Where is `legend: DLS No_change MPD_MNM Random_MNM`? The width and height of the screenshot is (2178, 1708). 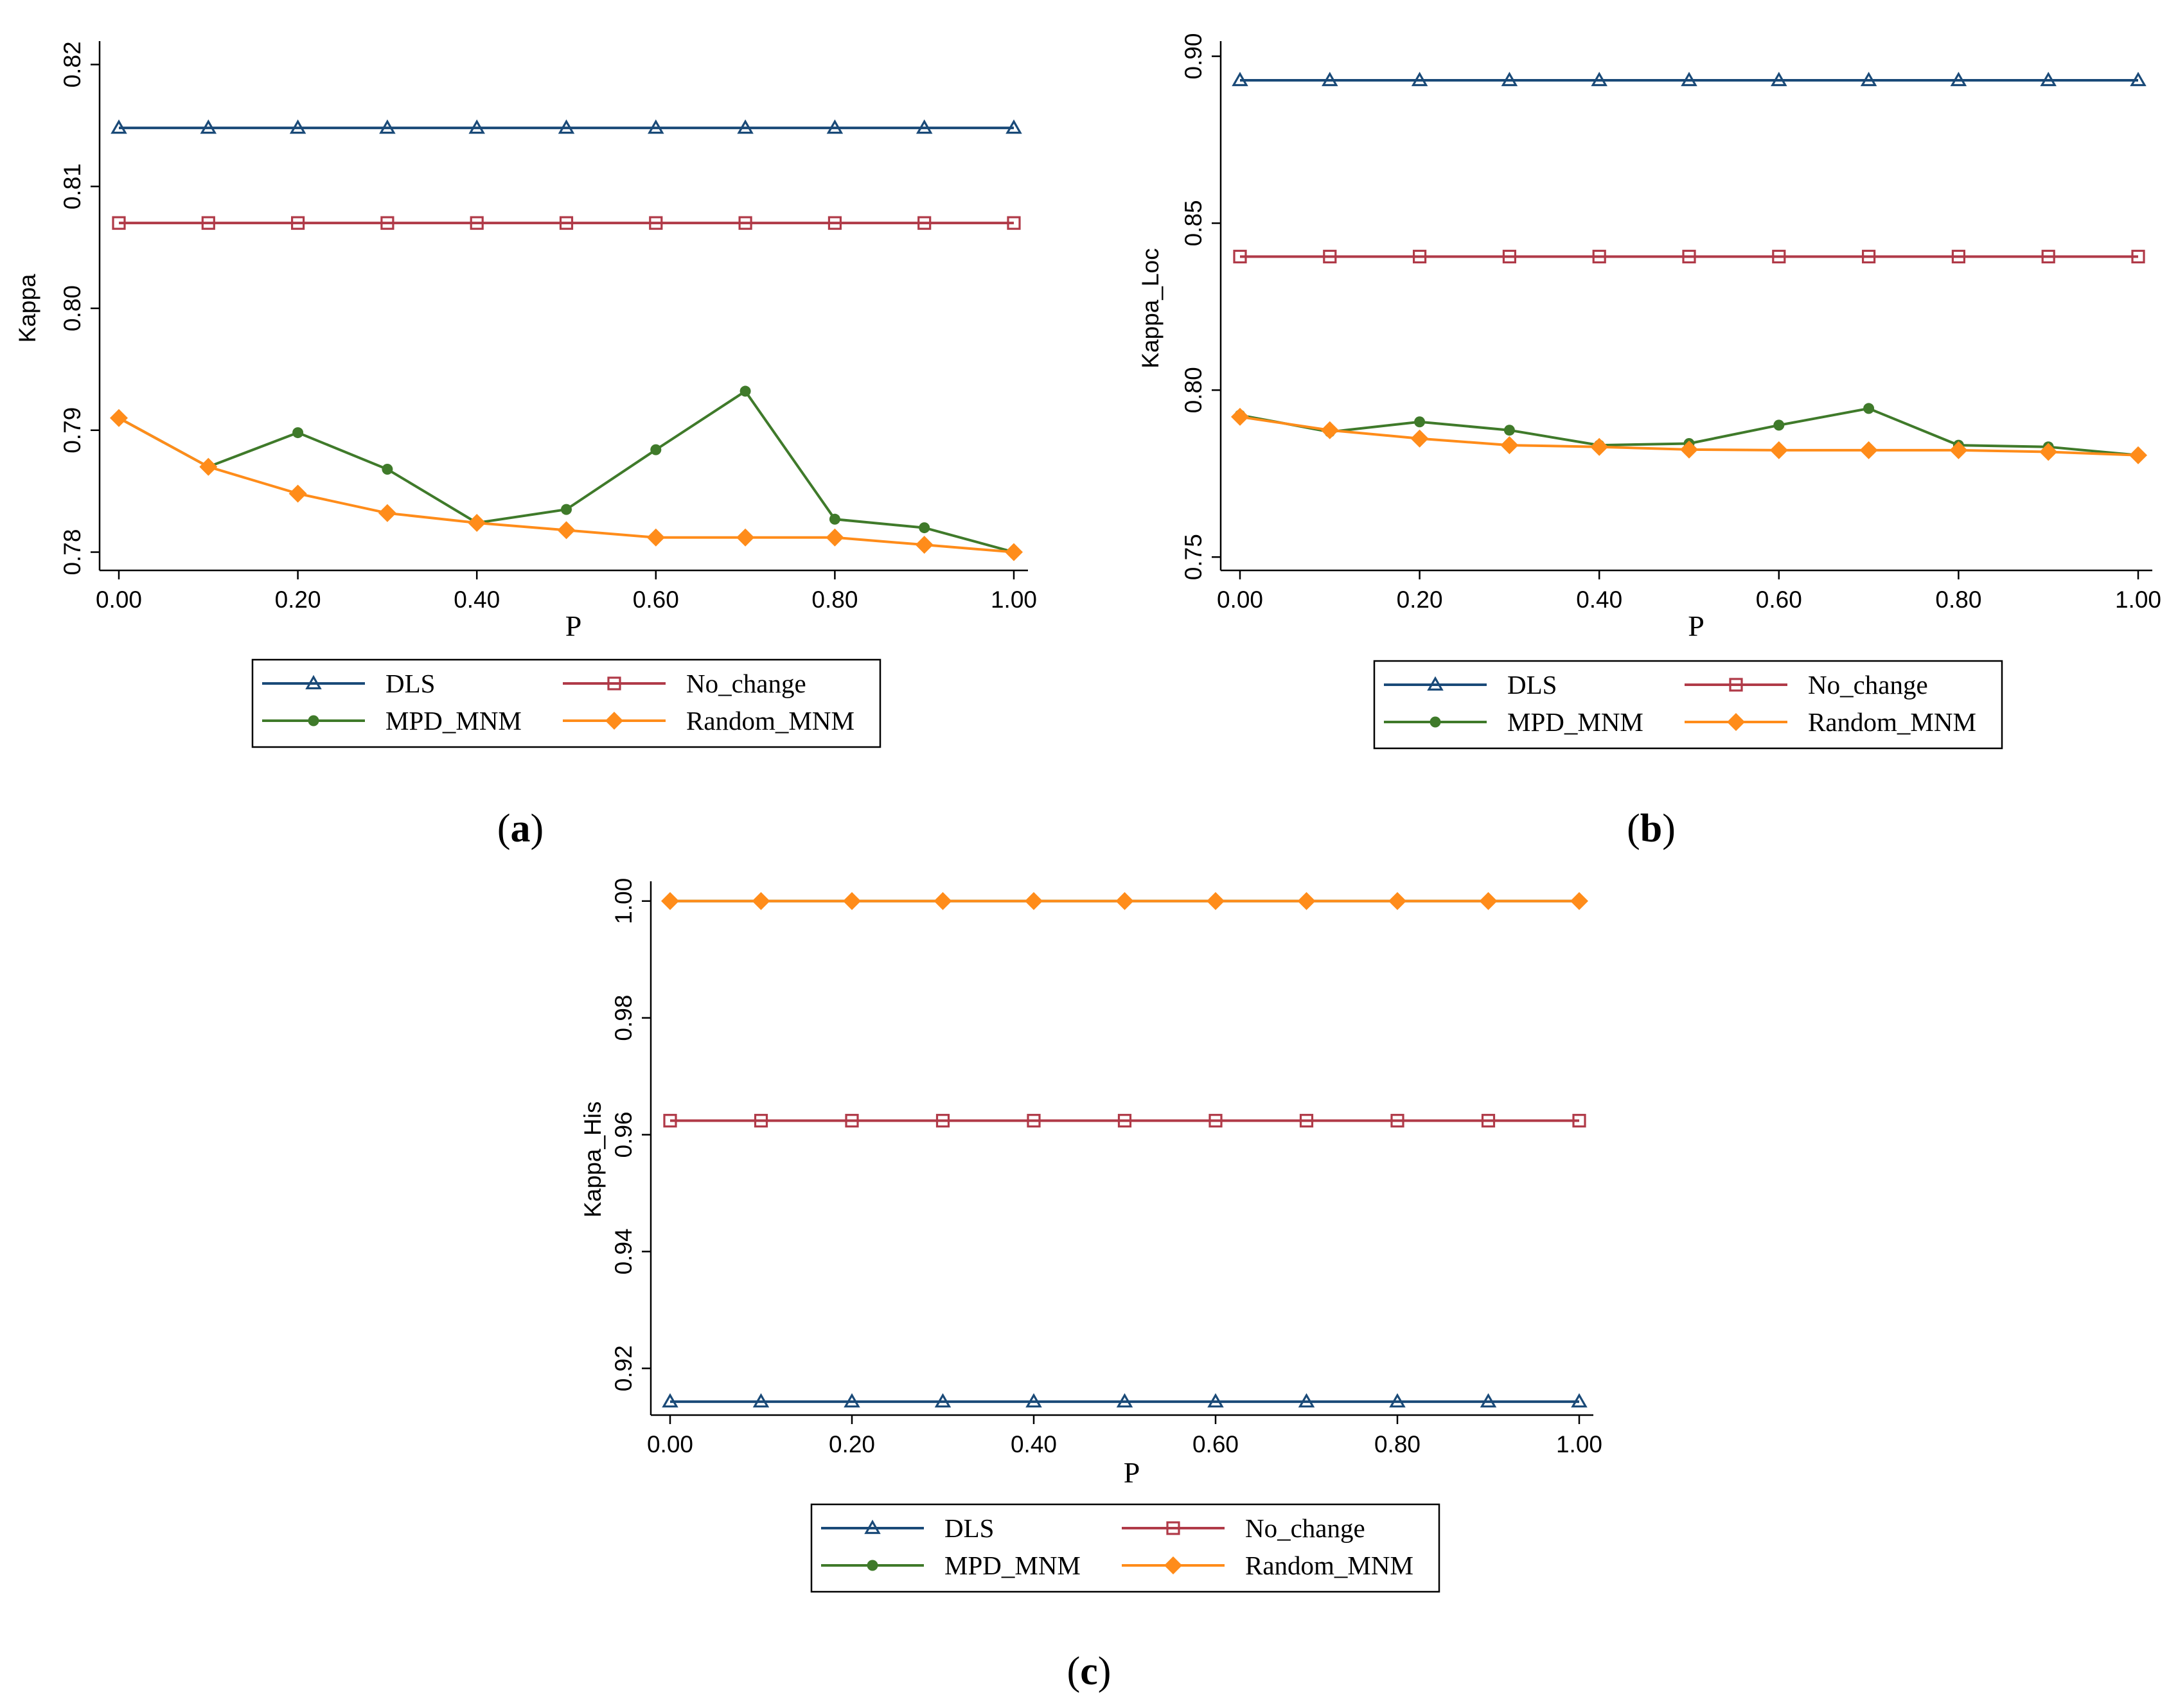 legend: DLS No_change MPD_MNM Random_MNM is located at coordinates (1125, 1548).